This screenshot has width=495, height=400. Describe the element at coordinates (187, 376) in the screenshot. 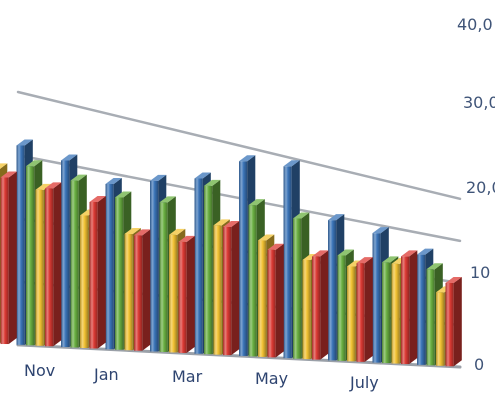

I see `x-tick-label: Mar` at that location.